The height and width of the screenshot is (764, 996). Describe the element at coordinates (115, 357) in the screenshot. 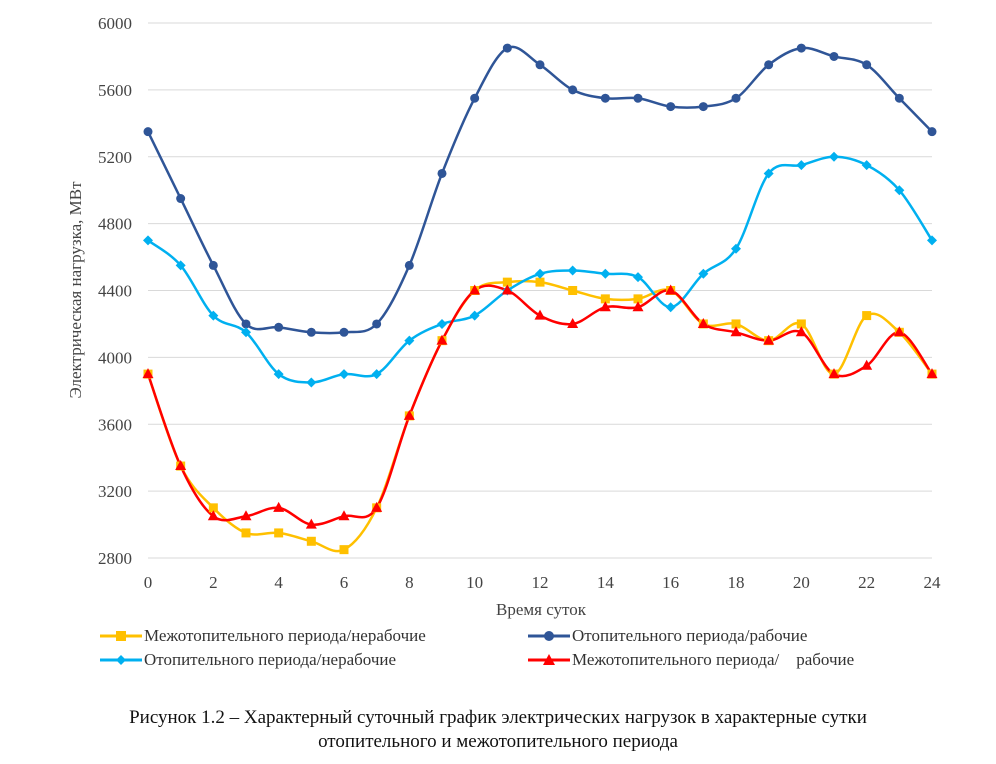

I see `y-tick-label-3: 4000` at that location.